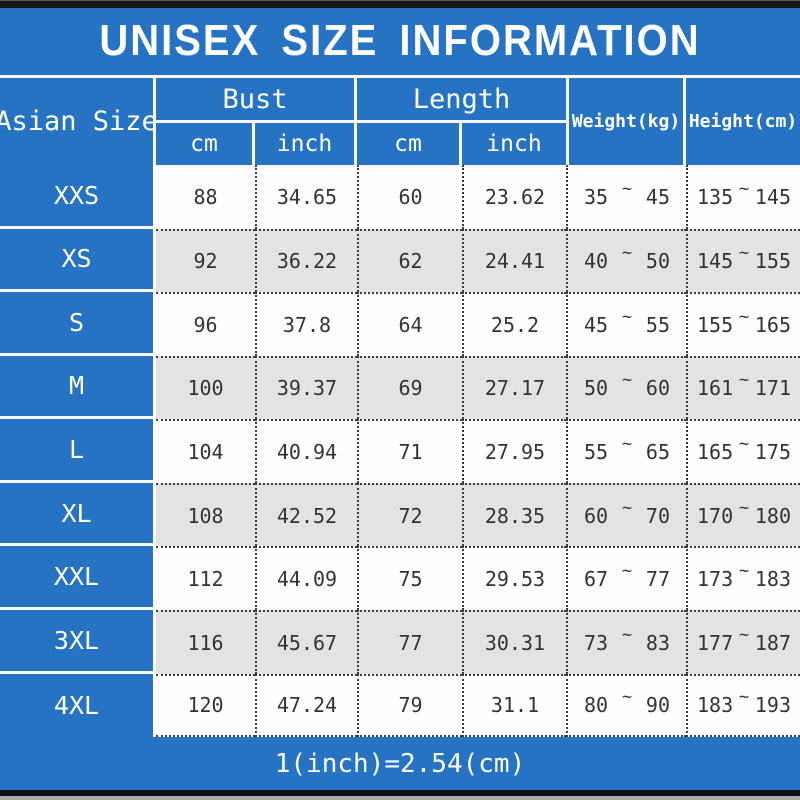  Describe the element at coordinates (78, 260) in the screenshot. I see `size-label-cell: XS` at that location.